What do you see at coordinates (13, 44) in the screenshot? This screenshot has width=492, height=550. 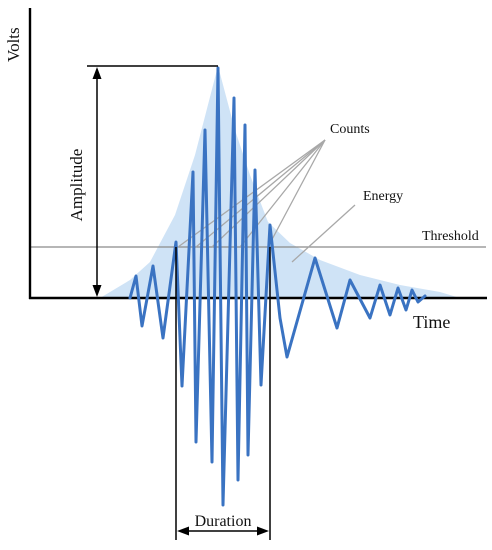 I see `volts-label: Volts` at bounding box center [13, 44].